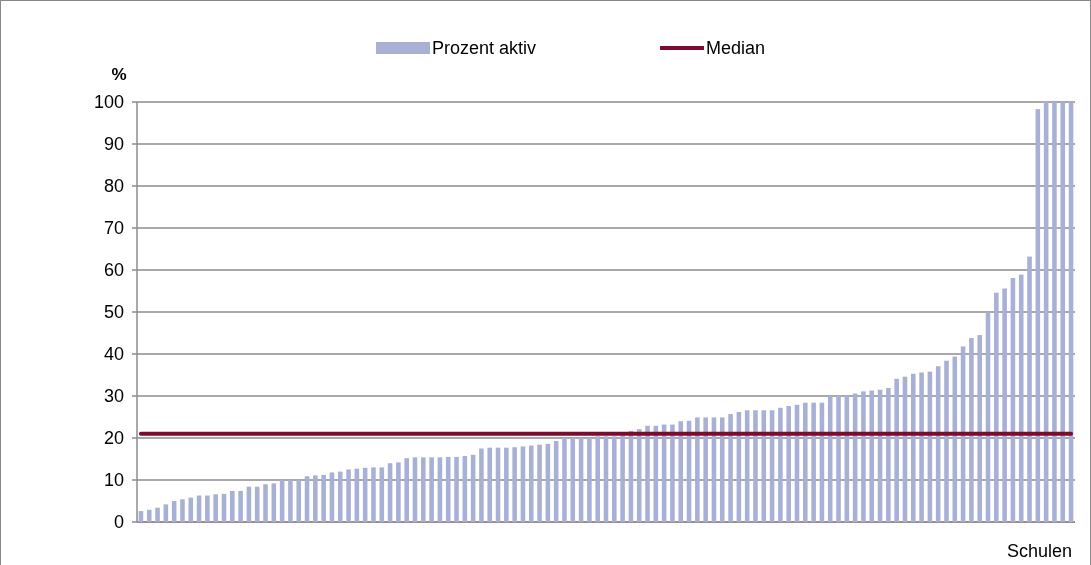 The image size is (1091, 565). What do you see at coordinates (113, 312) in the screenshot?
I see `y-tick-label: 50` at bounding box center [113, 312].